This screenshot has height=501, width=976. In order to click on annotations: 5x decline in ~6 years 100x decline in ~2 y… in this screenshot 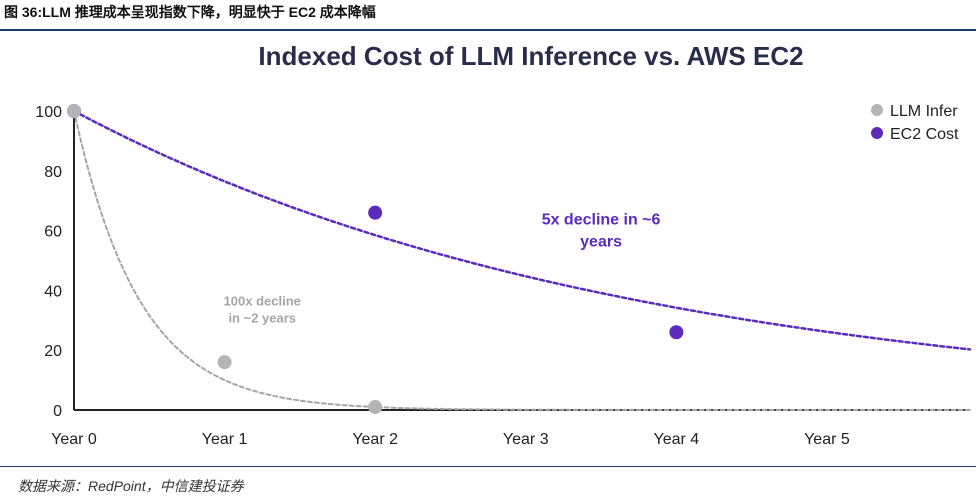, I will do `click(442, 269)`.